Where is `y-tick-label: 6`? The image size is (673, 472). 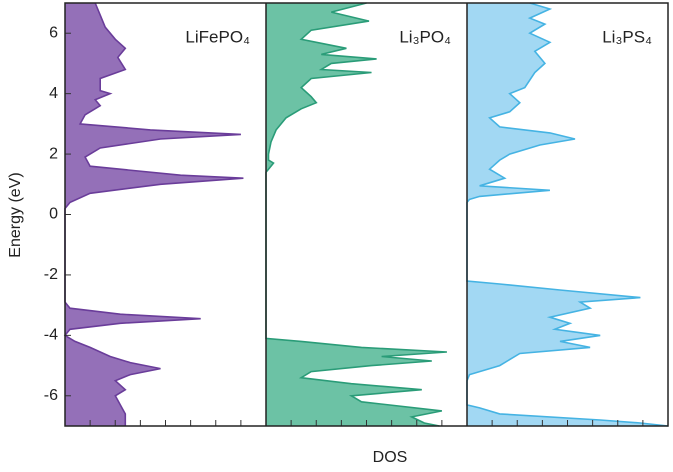
y-tick-label: 6 is located at coordinates (53, 32).